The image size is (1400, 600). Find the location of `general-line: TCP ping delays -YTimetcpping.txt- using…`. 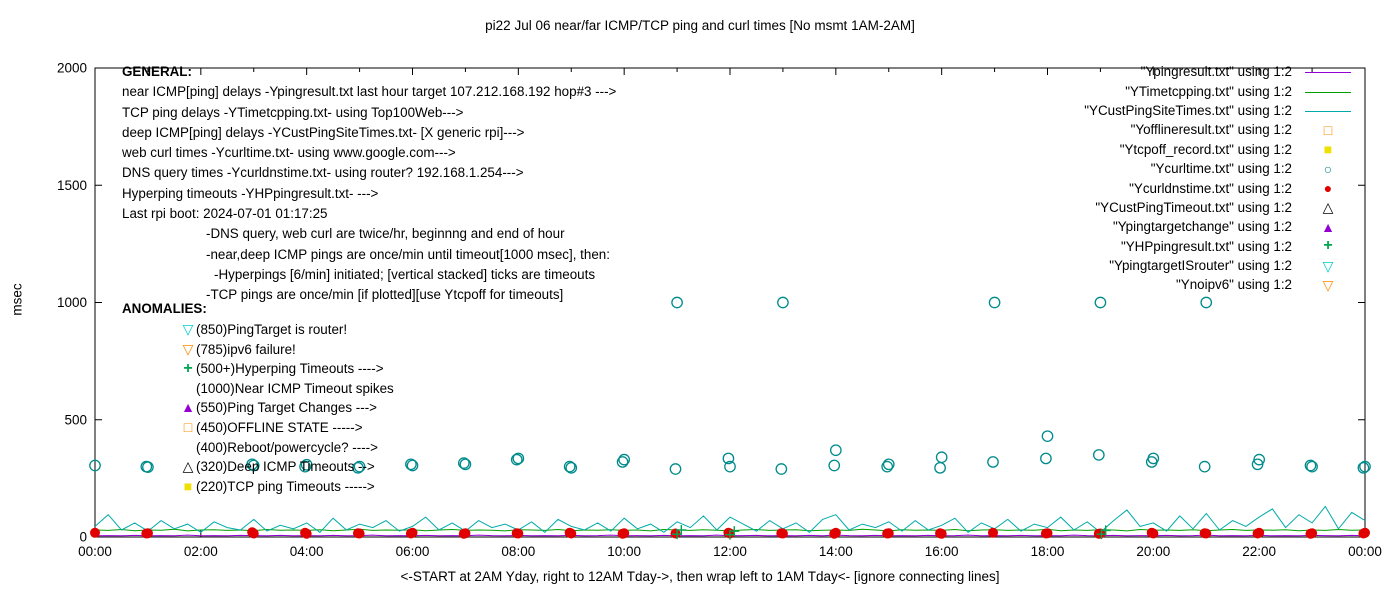

general-line: TCP ping delays -YTimetcpping.txt- using… is located at coordinates (293, 112).